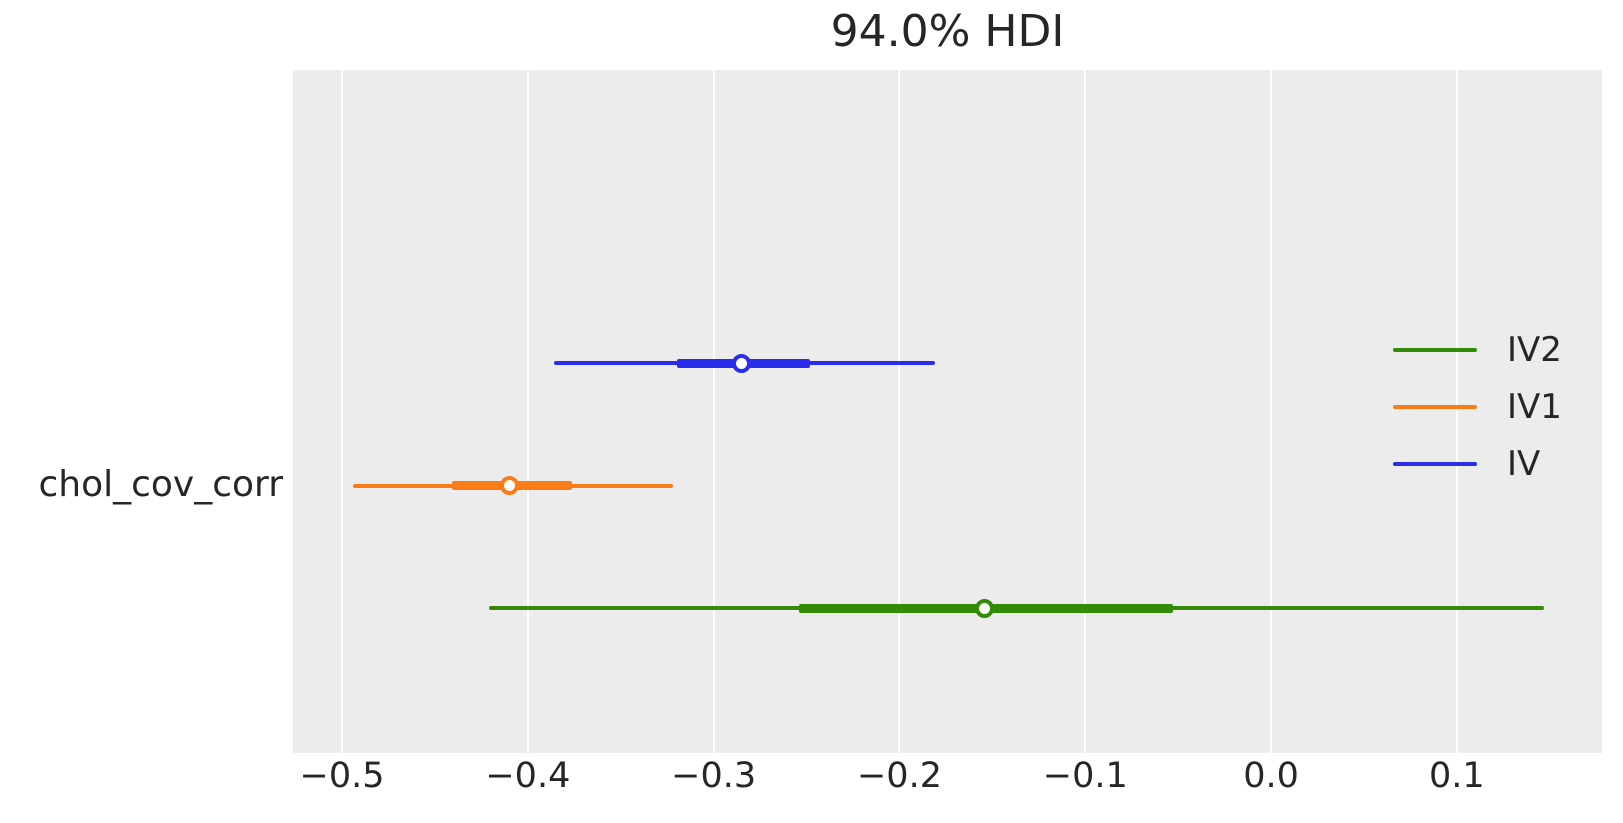 The image size is (1623, 823). What do you see at coordinates (509, 486) in the screenshot?
I see `point-estimate-marker-iv1` at bounding box center [509, 486].